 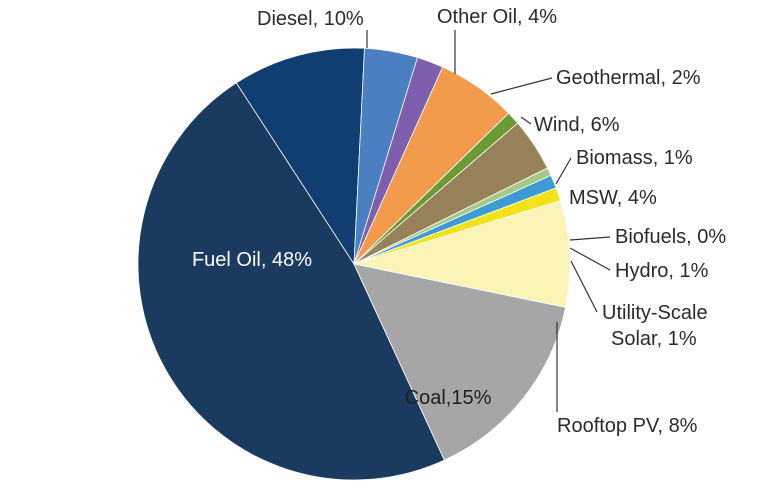 I want to click on leader-line-biofuels, so click(x=590, y=238).